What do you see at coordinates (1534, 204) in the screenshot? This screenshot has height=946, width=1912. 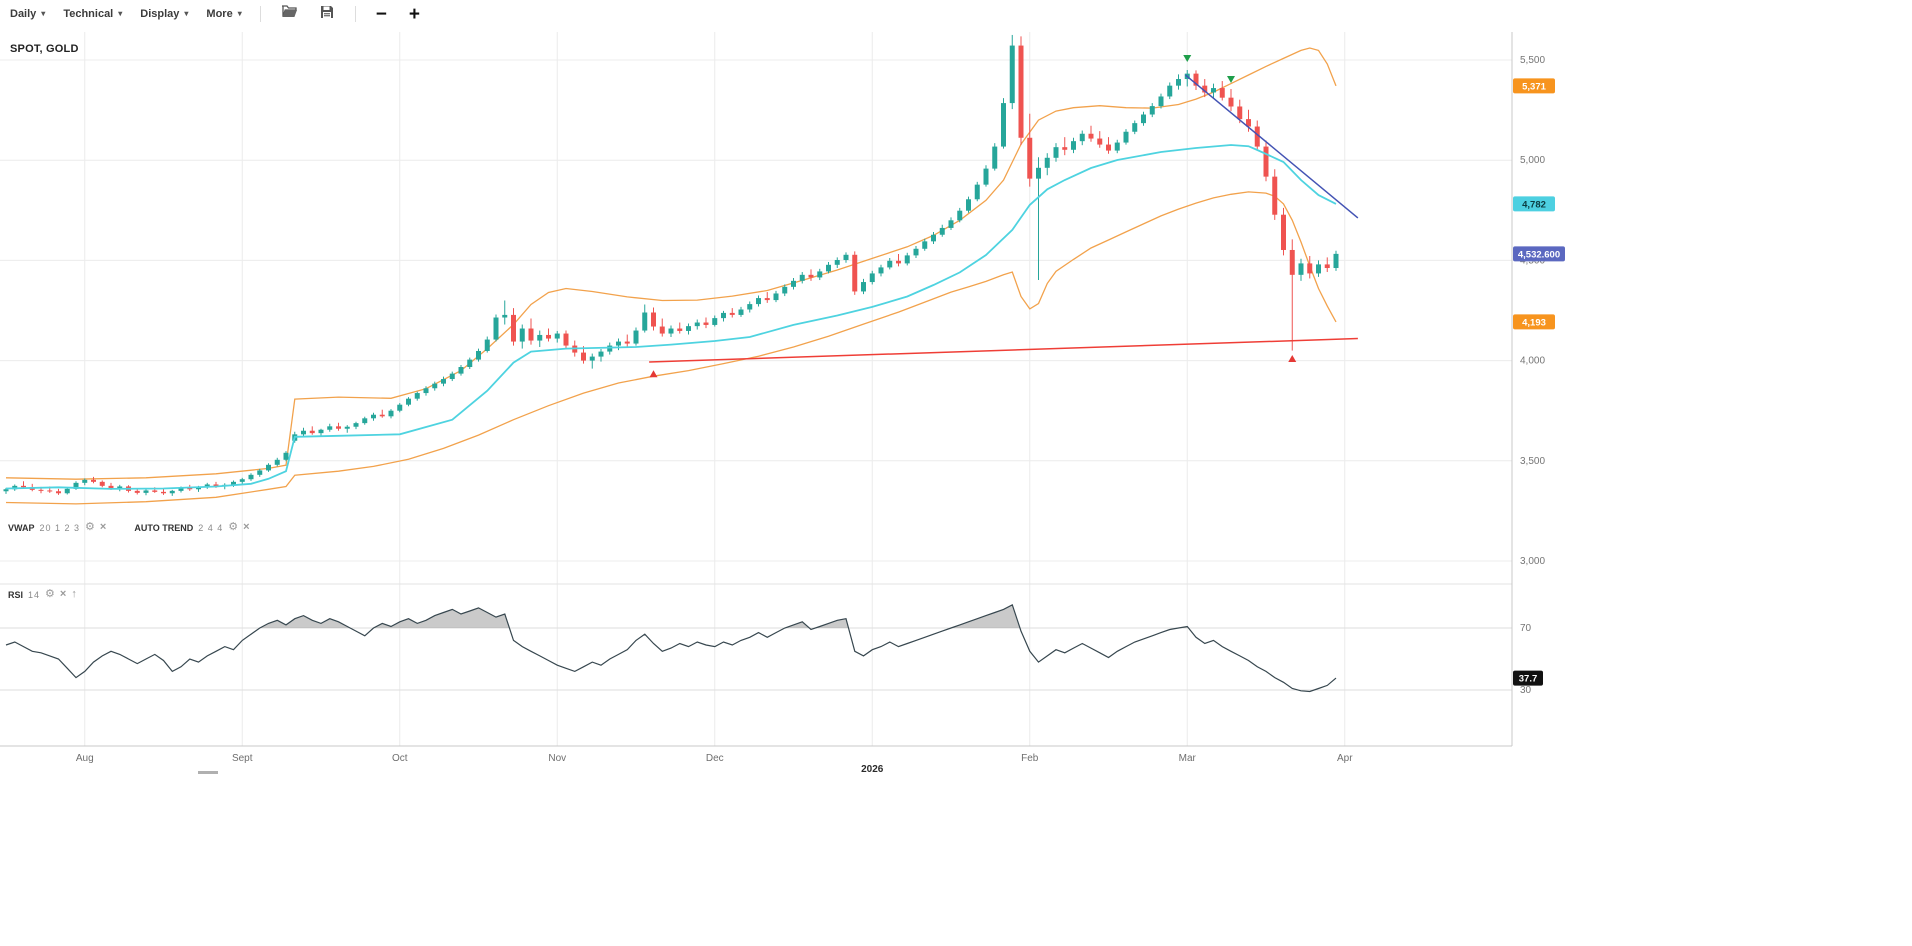 I see `price-axis-badge` at bounding box center [1534, 204].